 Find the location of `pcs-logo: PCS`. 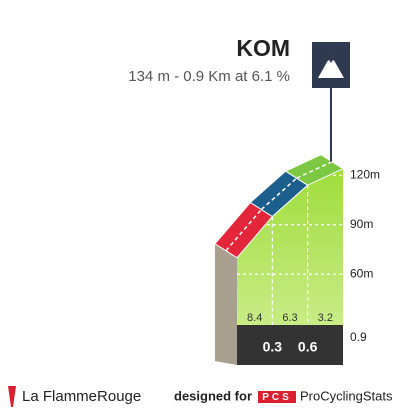

pcs-logo: PCS is located at coordinates (277, 397).